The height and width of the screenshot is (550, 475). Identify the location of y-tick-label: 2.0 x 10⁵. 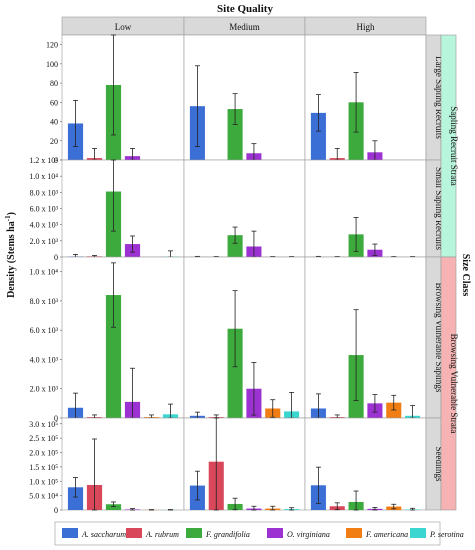
(43, 453).